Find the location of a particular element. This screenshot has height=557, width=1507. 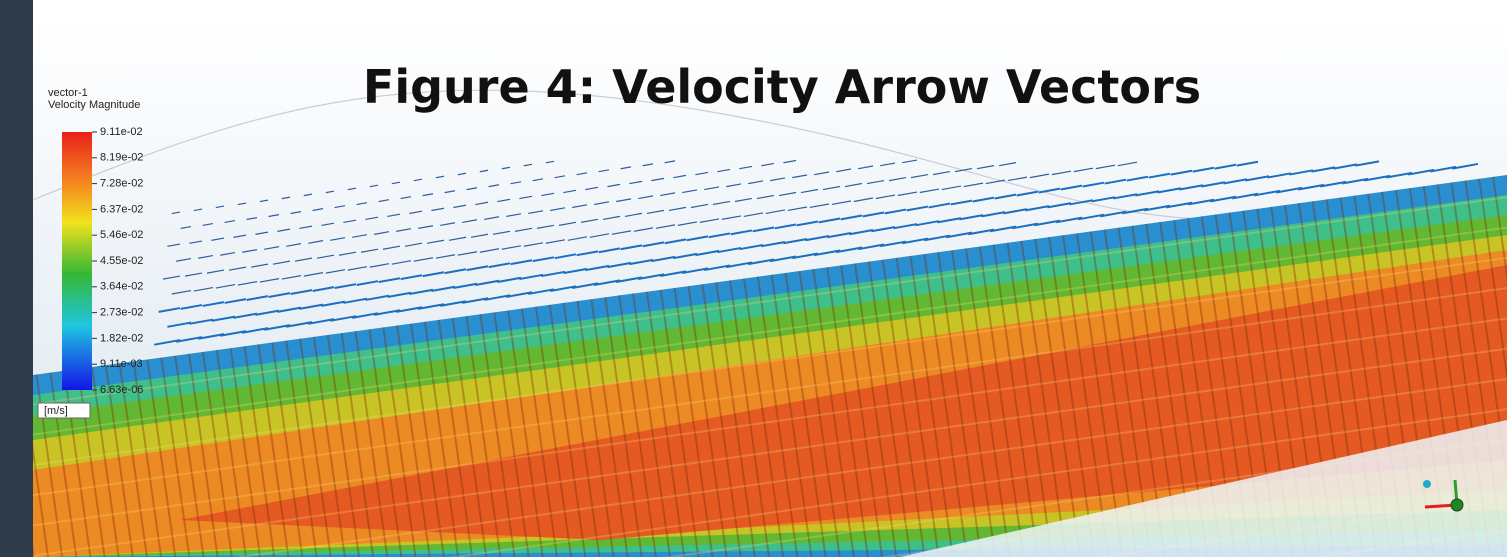

legend-label: 8.19e-02 is located at coordinates (121, 158).